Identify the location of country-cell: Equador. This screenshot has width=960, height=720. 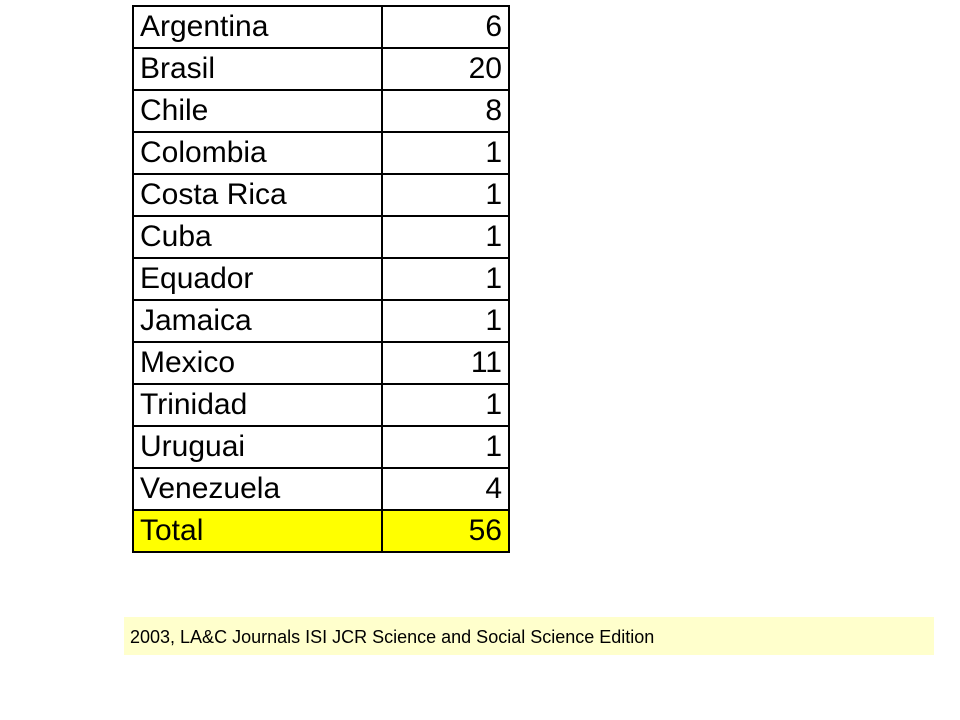
(257, 279).